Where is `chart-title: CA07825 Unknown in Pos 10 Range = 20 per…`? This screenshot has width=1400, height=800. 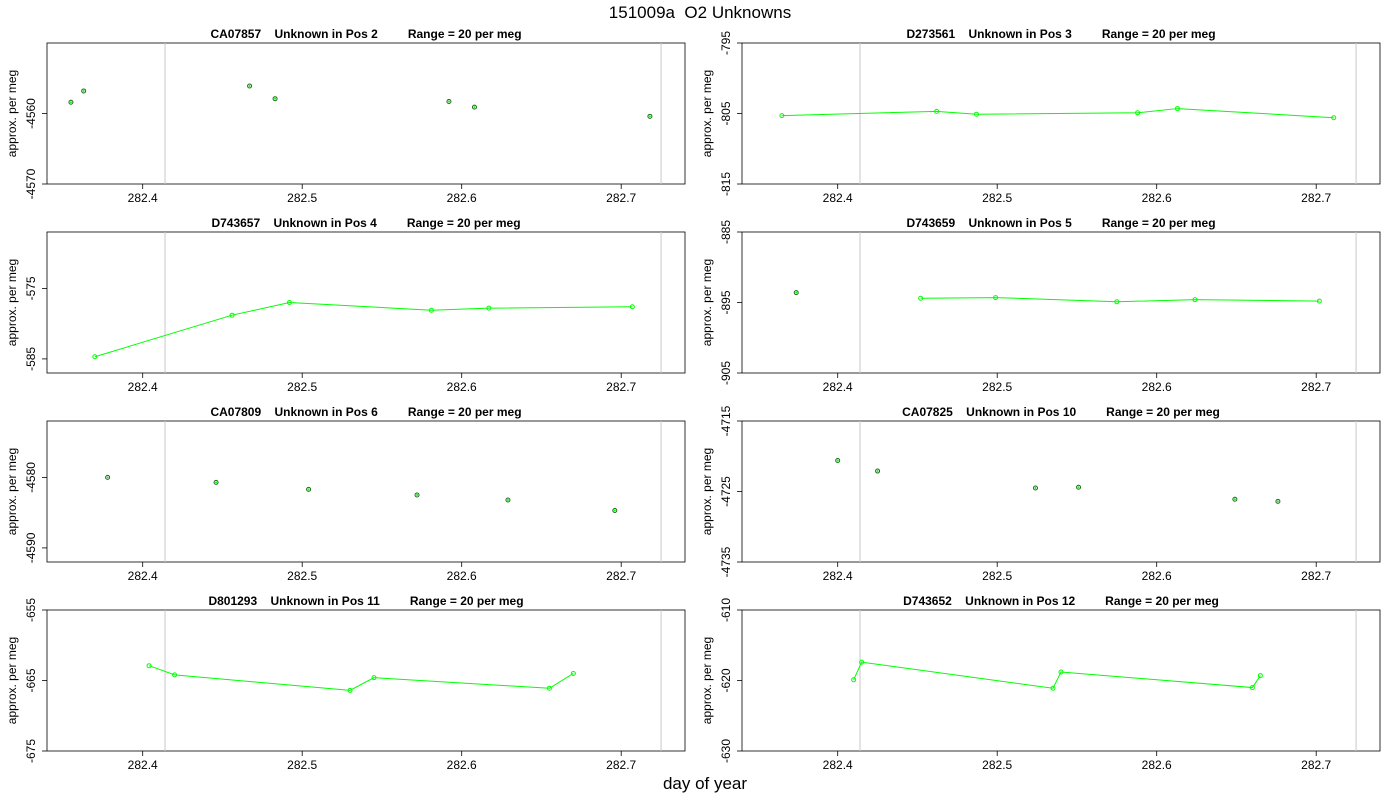 chart-title: CA07825 Unknown in Pos 10 Range = 20 per… is located at coordinates (1061, 412).